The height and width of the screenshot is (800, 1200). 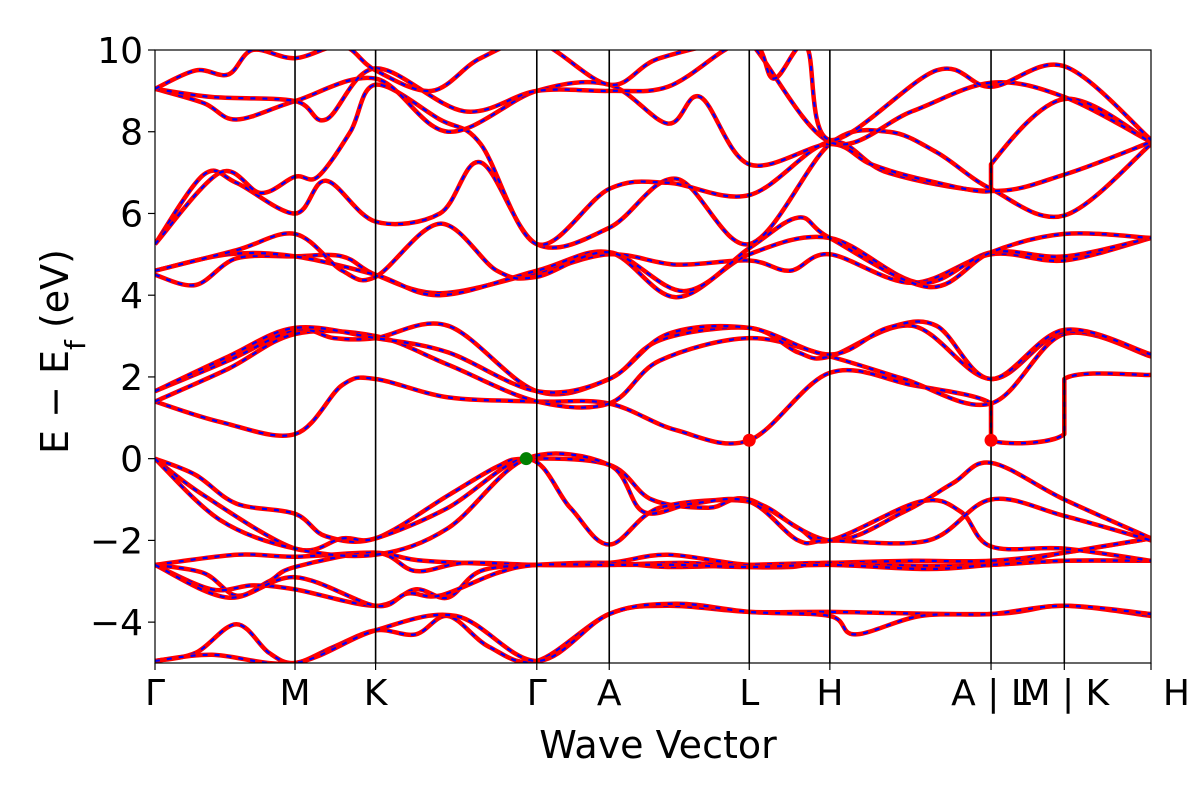 I want to click on band-19-blue, so click(x=653, y=98).